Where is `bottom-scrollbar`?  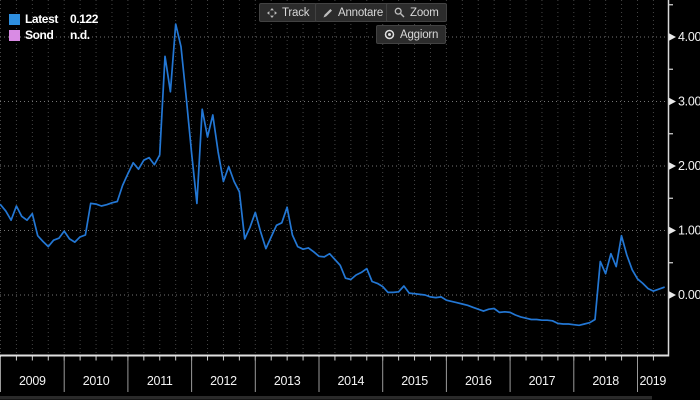
bottom-scrollbar is located at coordinates (326, 398).